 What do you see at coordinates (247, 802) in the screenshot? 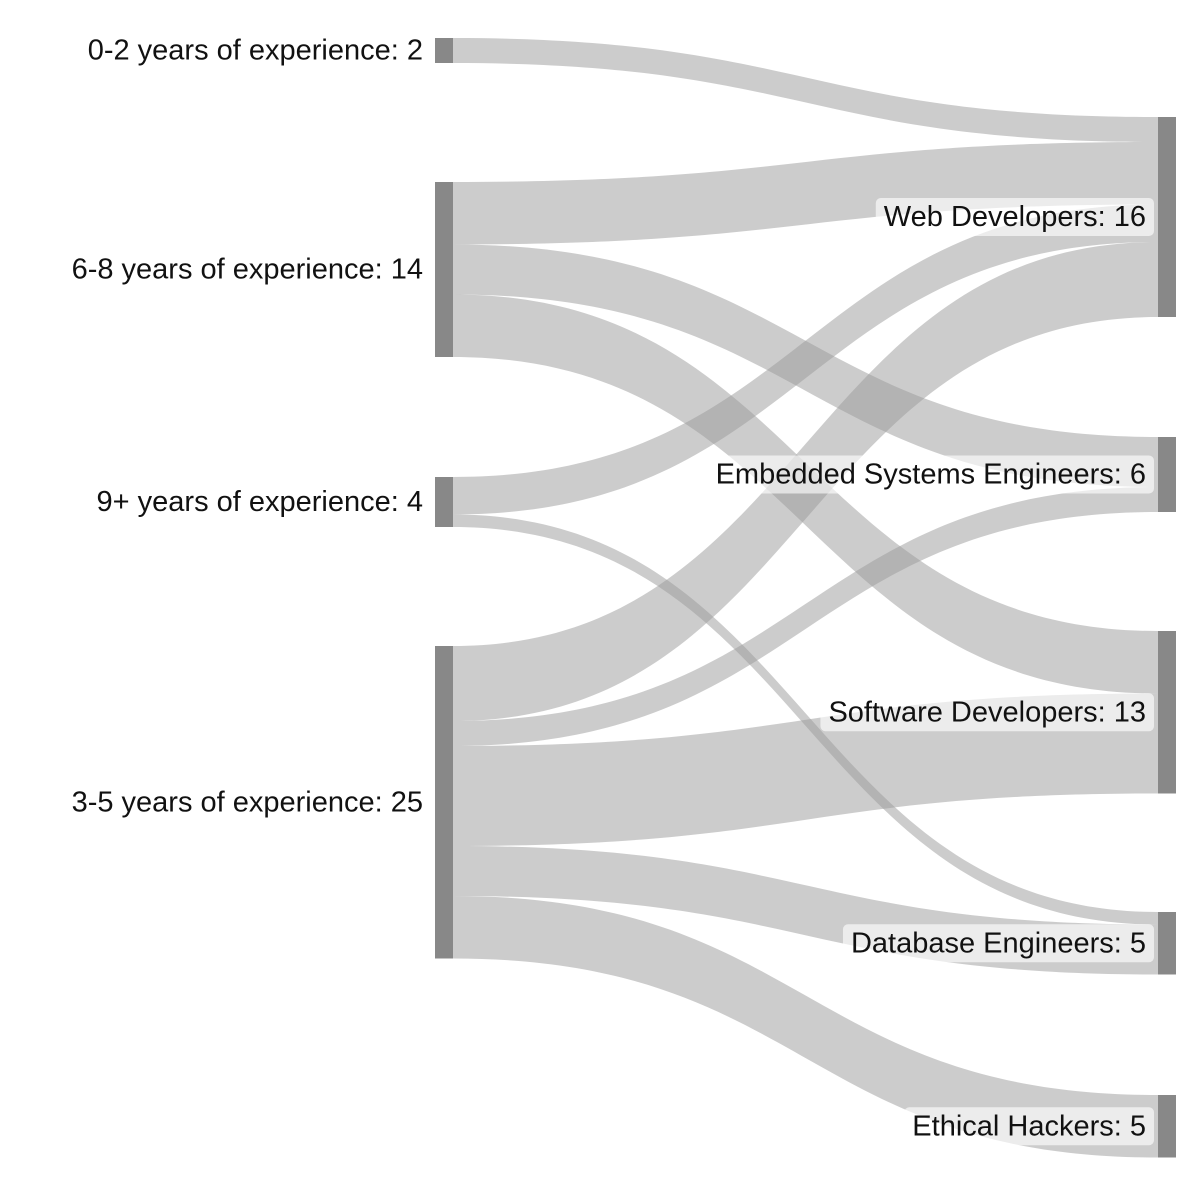
I see `sankey-label-e35: 3-5 years of experience: 25` at bounding box center [247, 802].